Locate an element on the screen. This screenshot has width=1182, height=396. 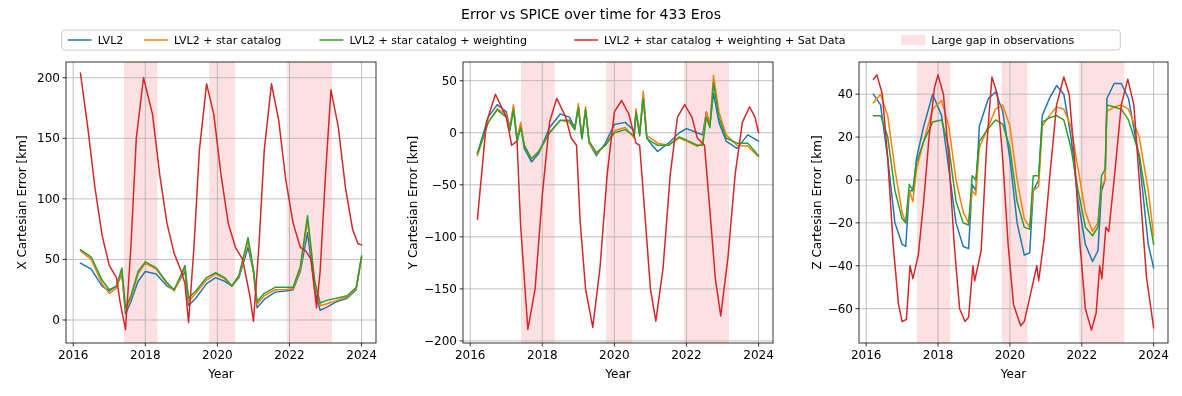
y-axis-title: X Cartesian Error [km] is located at coordinates (22, 202).